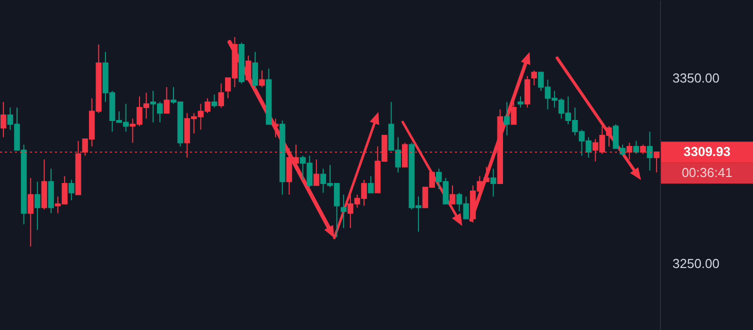 The height and width of the screenshot is (330, 753). What do you see at coordinates (707, 152) in the screenshot?
I see `ref-line-label: 3309.93` at bounding box center [707, 152].